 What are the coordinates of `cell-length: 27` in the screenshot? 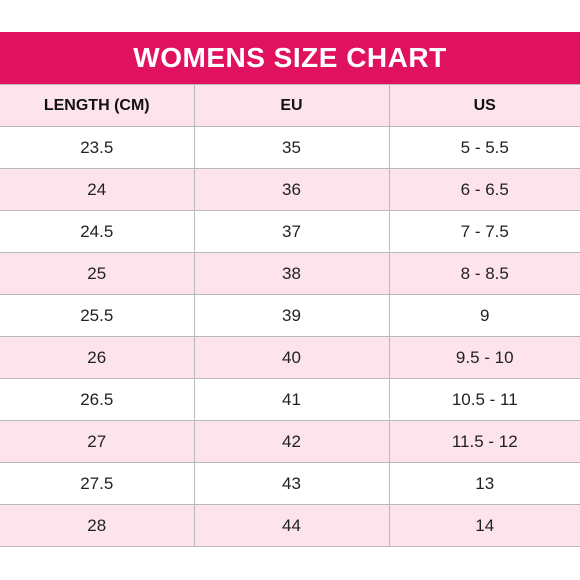 It's located at (97, 441).